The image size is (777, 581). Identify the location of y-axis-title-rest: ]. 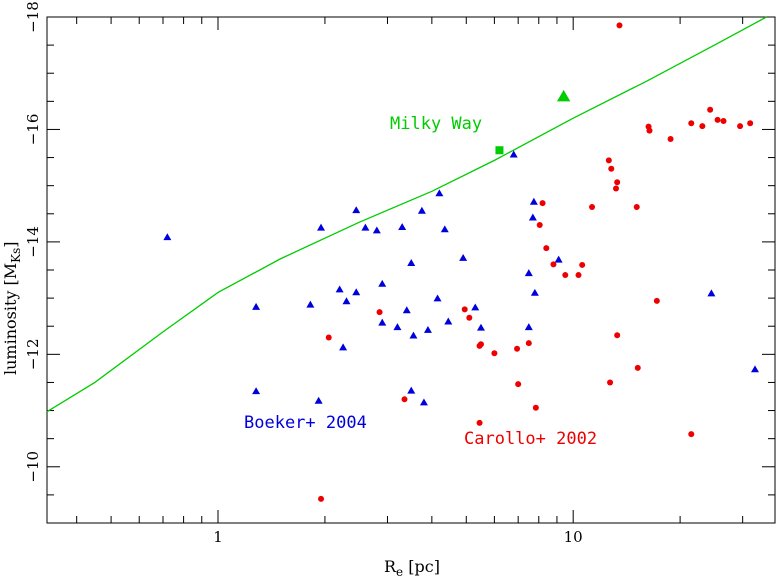
(10, 244).